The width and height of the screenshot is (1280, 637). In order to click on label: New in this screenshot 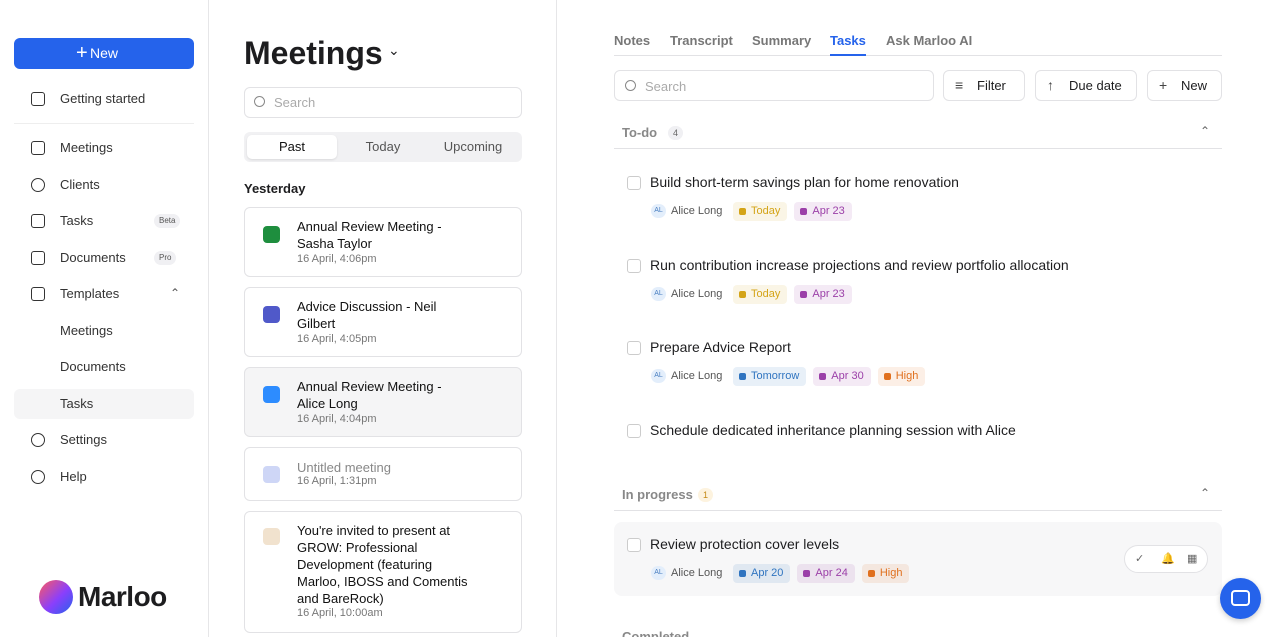, I will do `click(103, 53)`.